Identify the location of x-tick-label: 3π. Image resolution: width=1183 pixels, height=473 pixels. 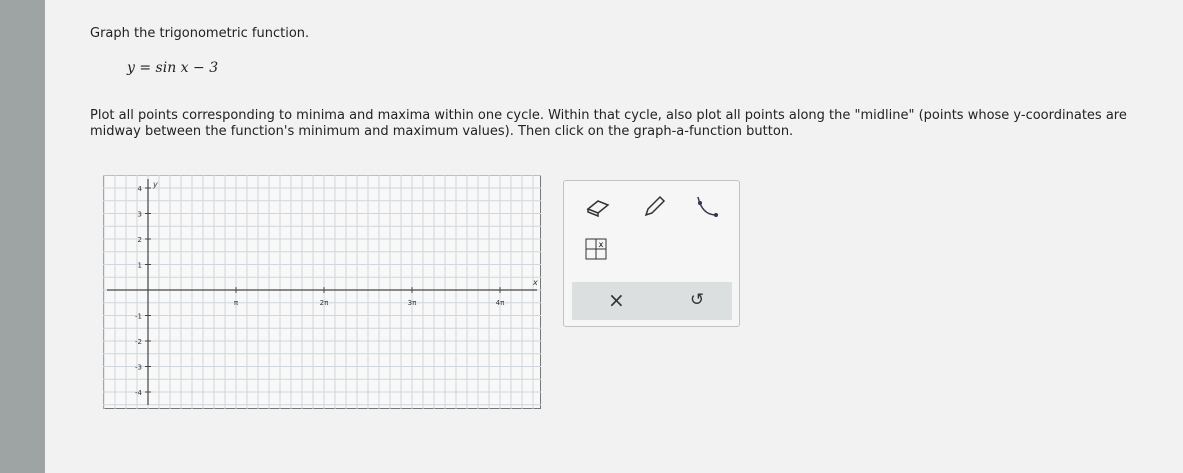
(412, 303).